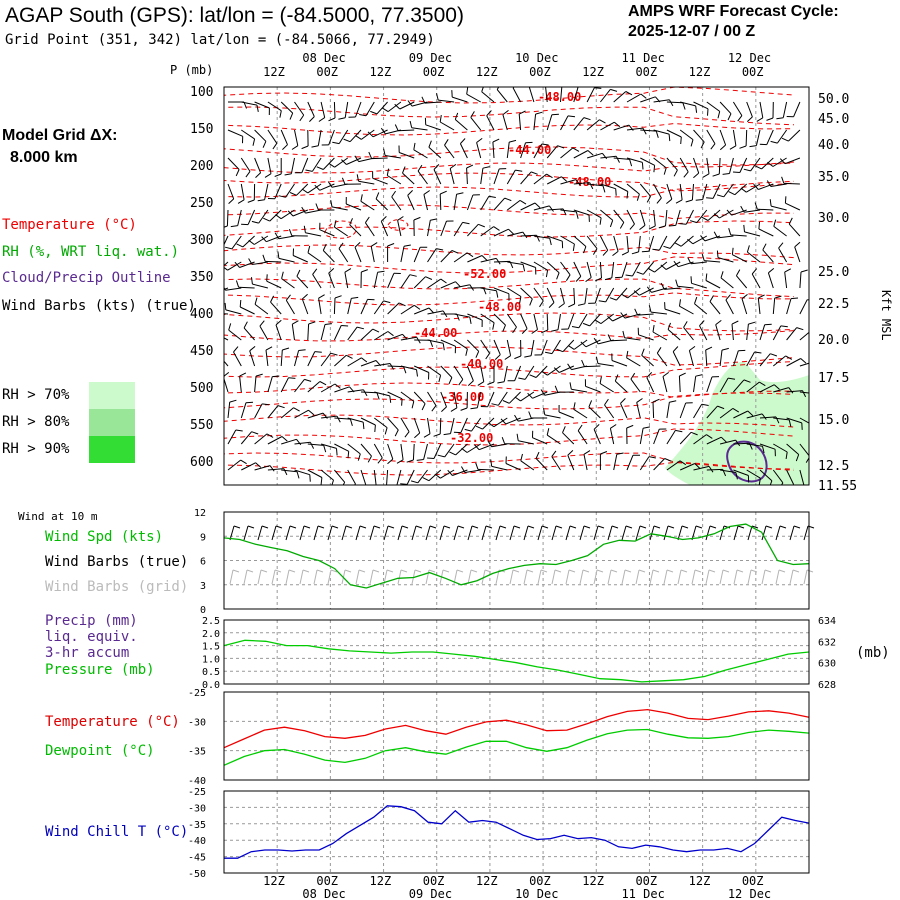 The width and height of the screenshot is (900, 900). Describe the element at coordinates (516, 728) in the screenshot. I see `temperature-series` at that location.